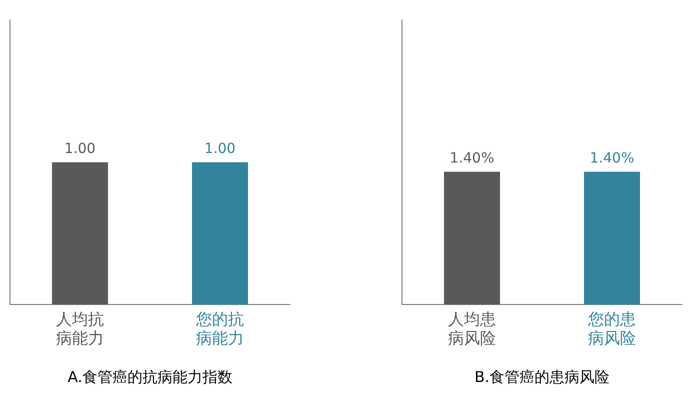 This screenshot has width=696, height=395. I want to click on x-tick-label: 您的抗病能力, so click(219, 328).